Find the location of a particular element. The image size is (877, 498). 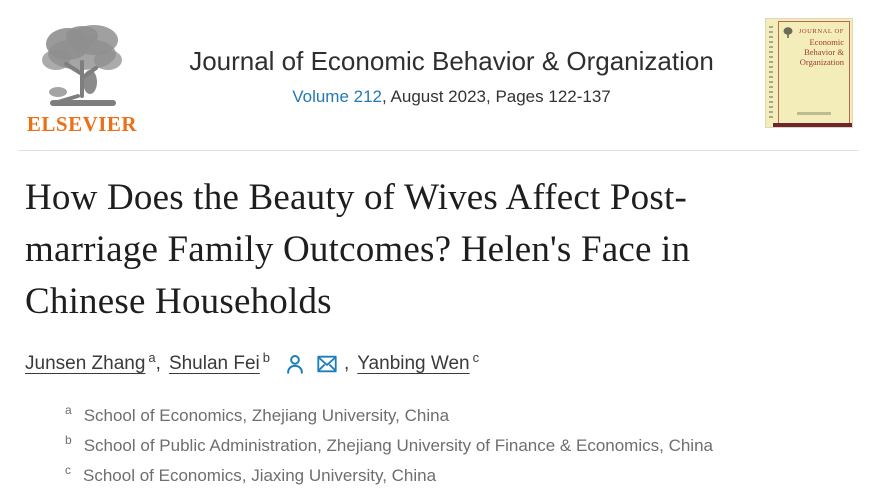

author-affiliation-sup: b is located at coordinates (266, 357).